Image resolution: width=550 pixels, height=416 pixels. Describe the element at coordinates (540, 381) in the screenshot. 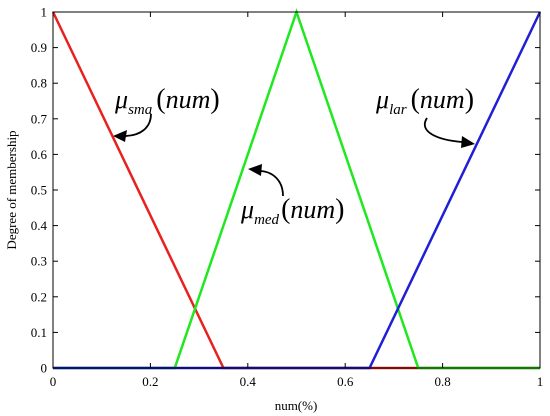

I see `x-tick-label: 1` at that location.